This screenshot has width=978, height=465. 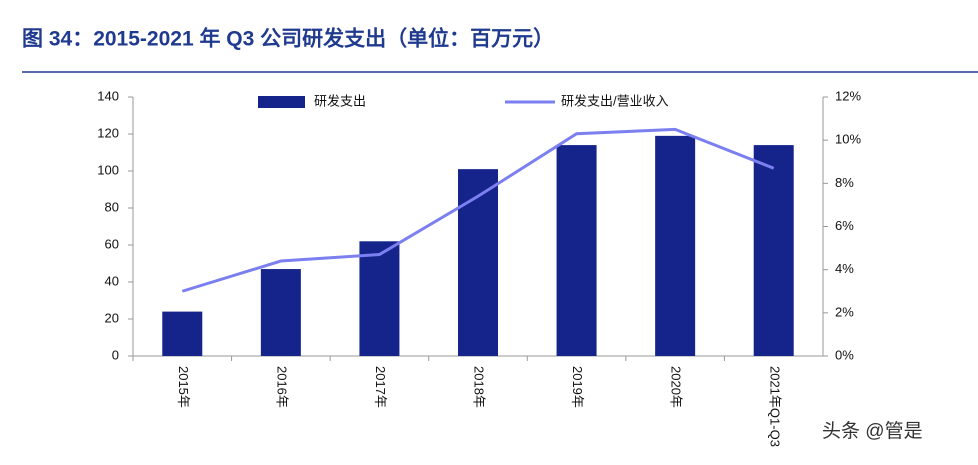 I want to click on legend-label: 研发支出/营业收入, so click(x=615, y=100).